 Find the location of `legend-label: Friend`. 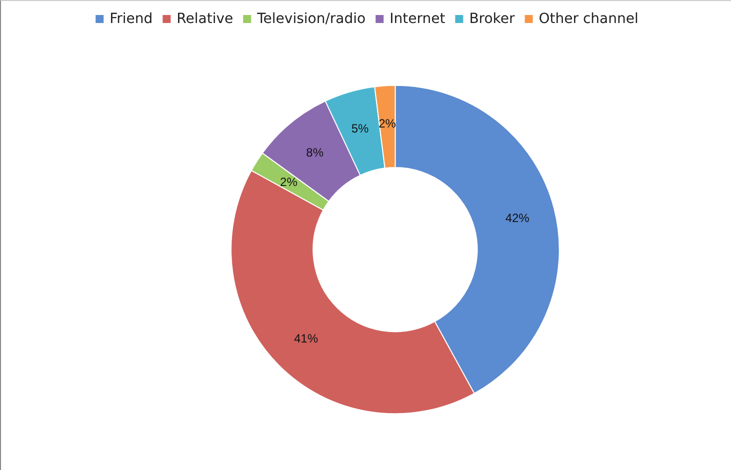

legend-label: Friend is located at coordinates (131, 19).